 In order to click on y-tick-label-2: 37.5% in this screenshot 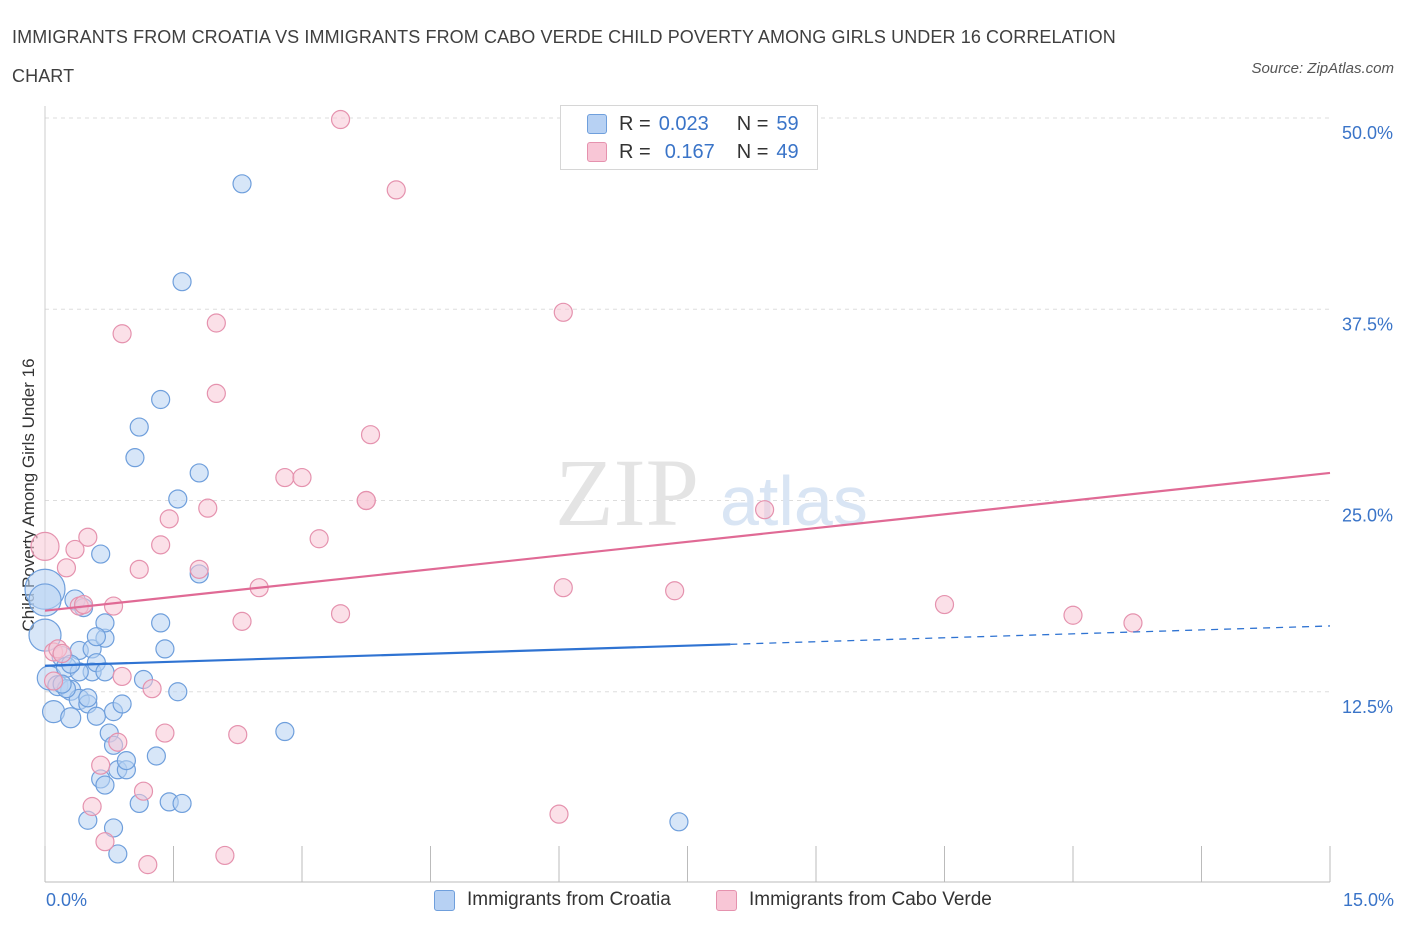, I will do `click(1367, 324)`.